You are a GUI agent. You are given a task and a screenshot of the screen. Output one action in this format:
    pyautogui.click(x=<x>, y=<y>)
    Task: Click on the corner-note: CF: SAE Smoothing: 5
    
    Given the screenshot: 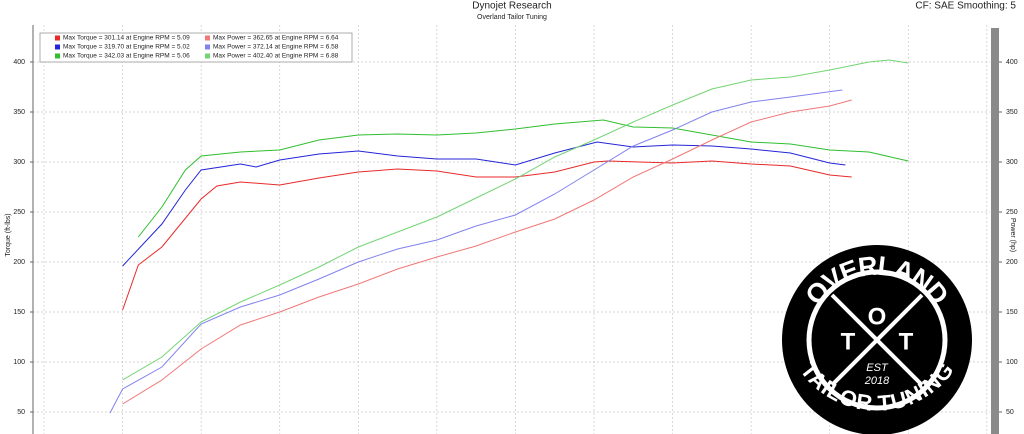 What is the action you would take?
    pyautogui.click(x=965, y=6)
    